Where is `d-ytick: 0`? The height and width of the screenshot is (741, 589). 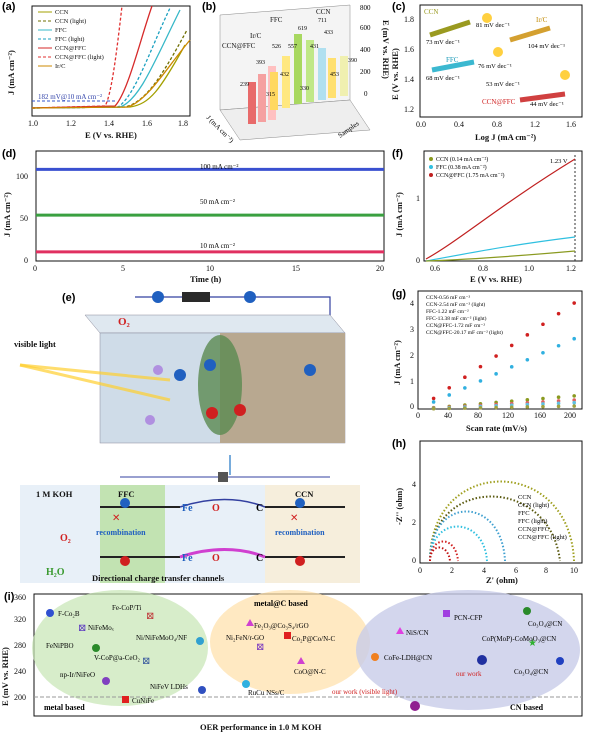 d-ytick: 0 is located at coordinates (26, 260).